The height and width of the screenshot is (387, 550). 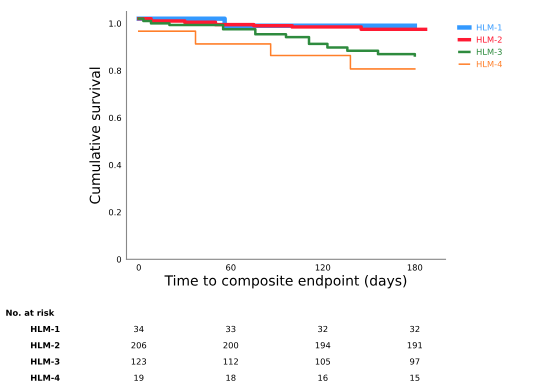 What do you see at coordinates (231, 267) in the screenshot?
I see `x-tick-label: 60` at bounding box center [231, 267].